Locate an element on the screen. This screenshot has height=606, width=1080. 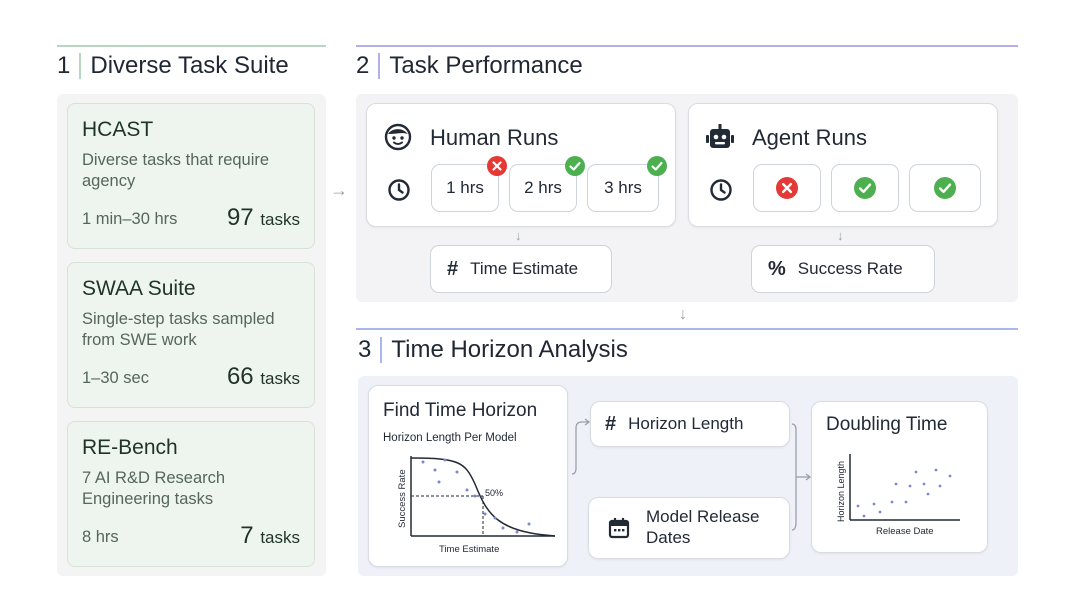
suite-count: 7 tasks is located at coordinates (270, 535).